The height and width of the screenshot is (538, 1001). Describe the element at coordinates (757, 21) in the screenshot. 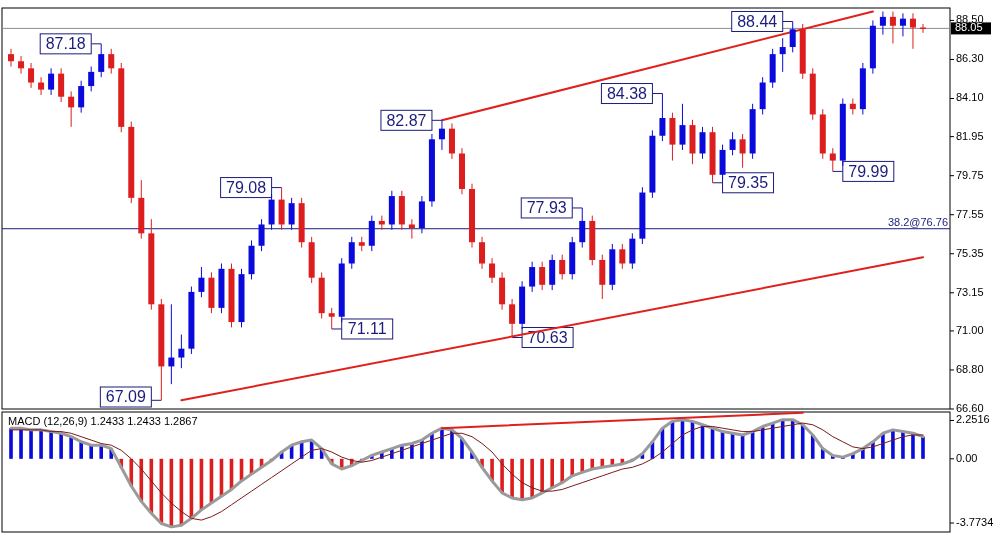

I see `annotation: 88.44` at that location.